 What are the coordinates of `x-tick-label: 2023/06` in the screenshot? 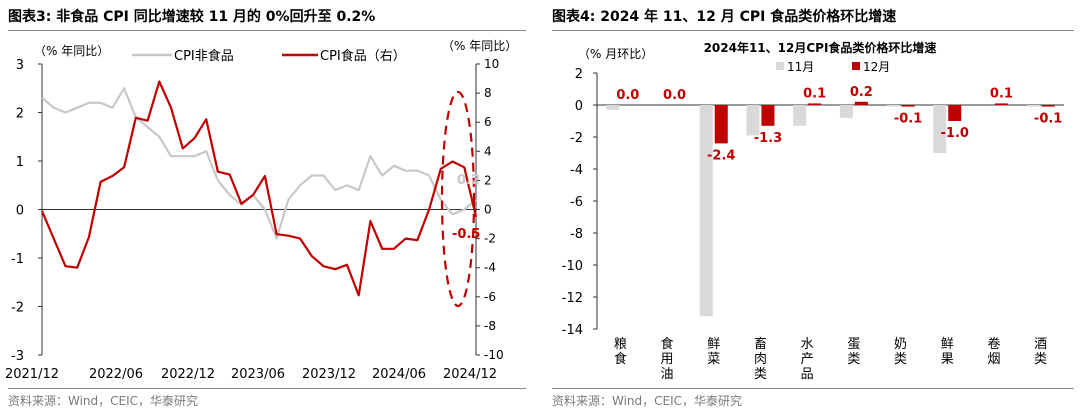 It's located at (258, 374).